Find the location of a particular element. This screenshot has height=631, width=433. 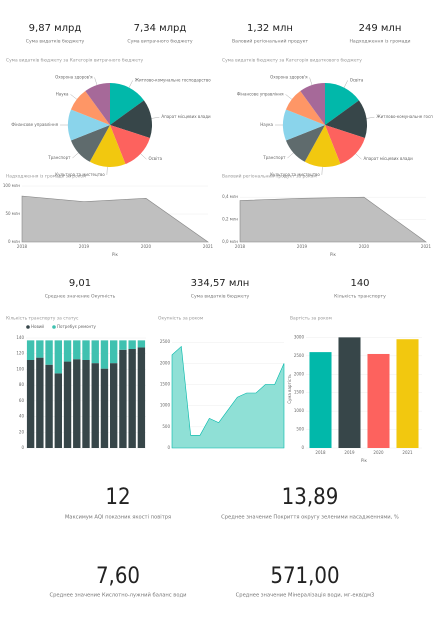

chart-title: Окупність за роком is located at coordinates (180, 319).